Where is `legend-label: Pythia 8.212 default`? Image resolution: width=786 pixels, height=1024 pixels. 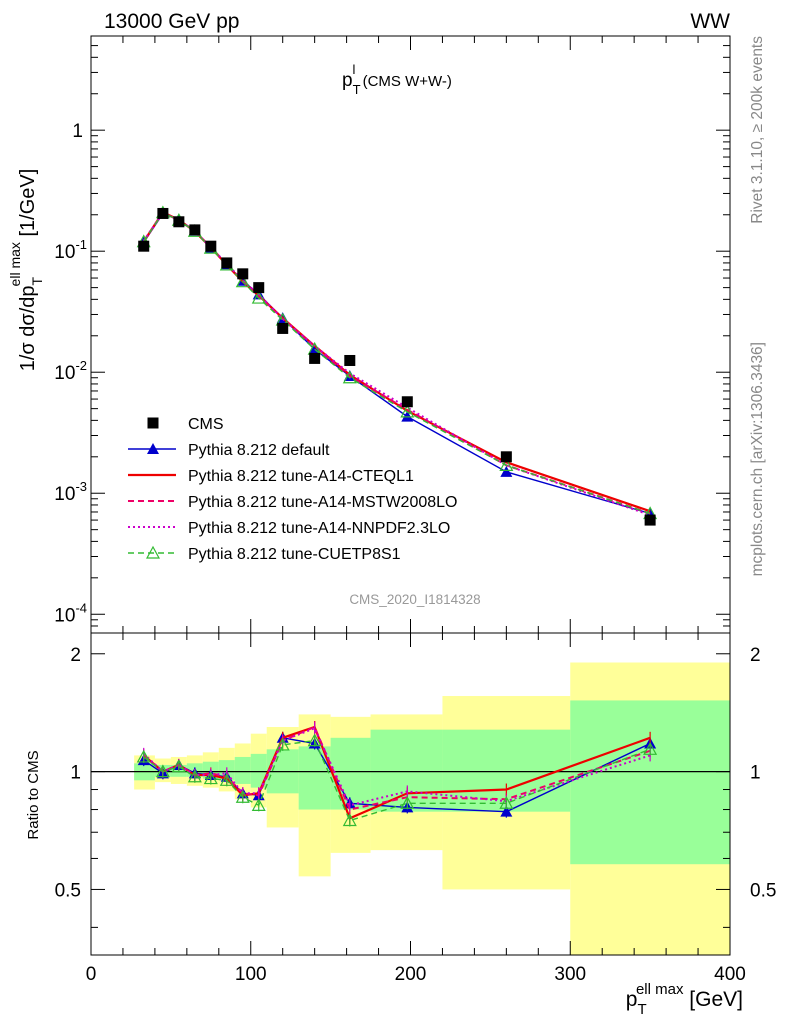 legend-label: Pythia 8.212 default is located at coordinates (259, 450).